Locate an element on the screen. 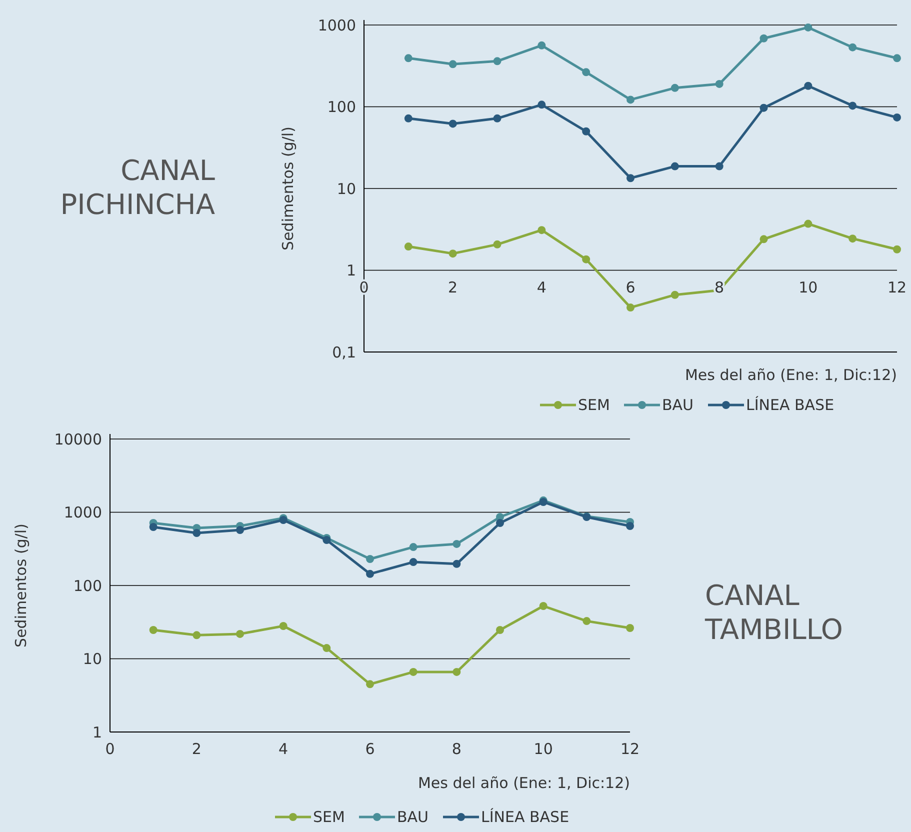  y-tick-label: 10000 is located at coordinates (78, 439).